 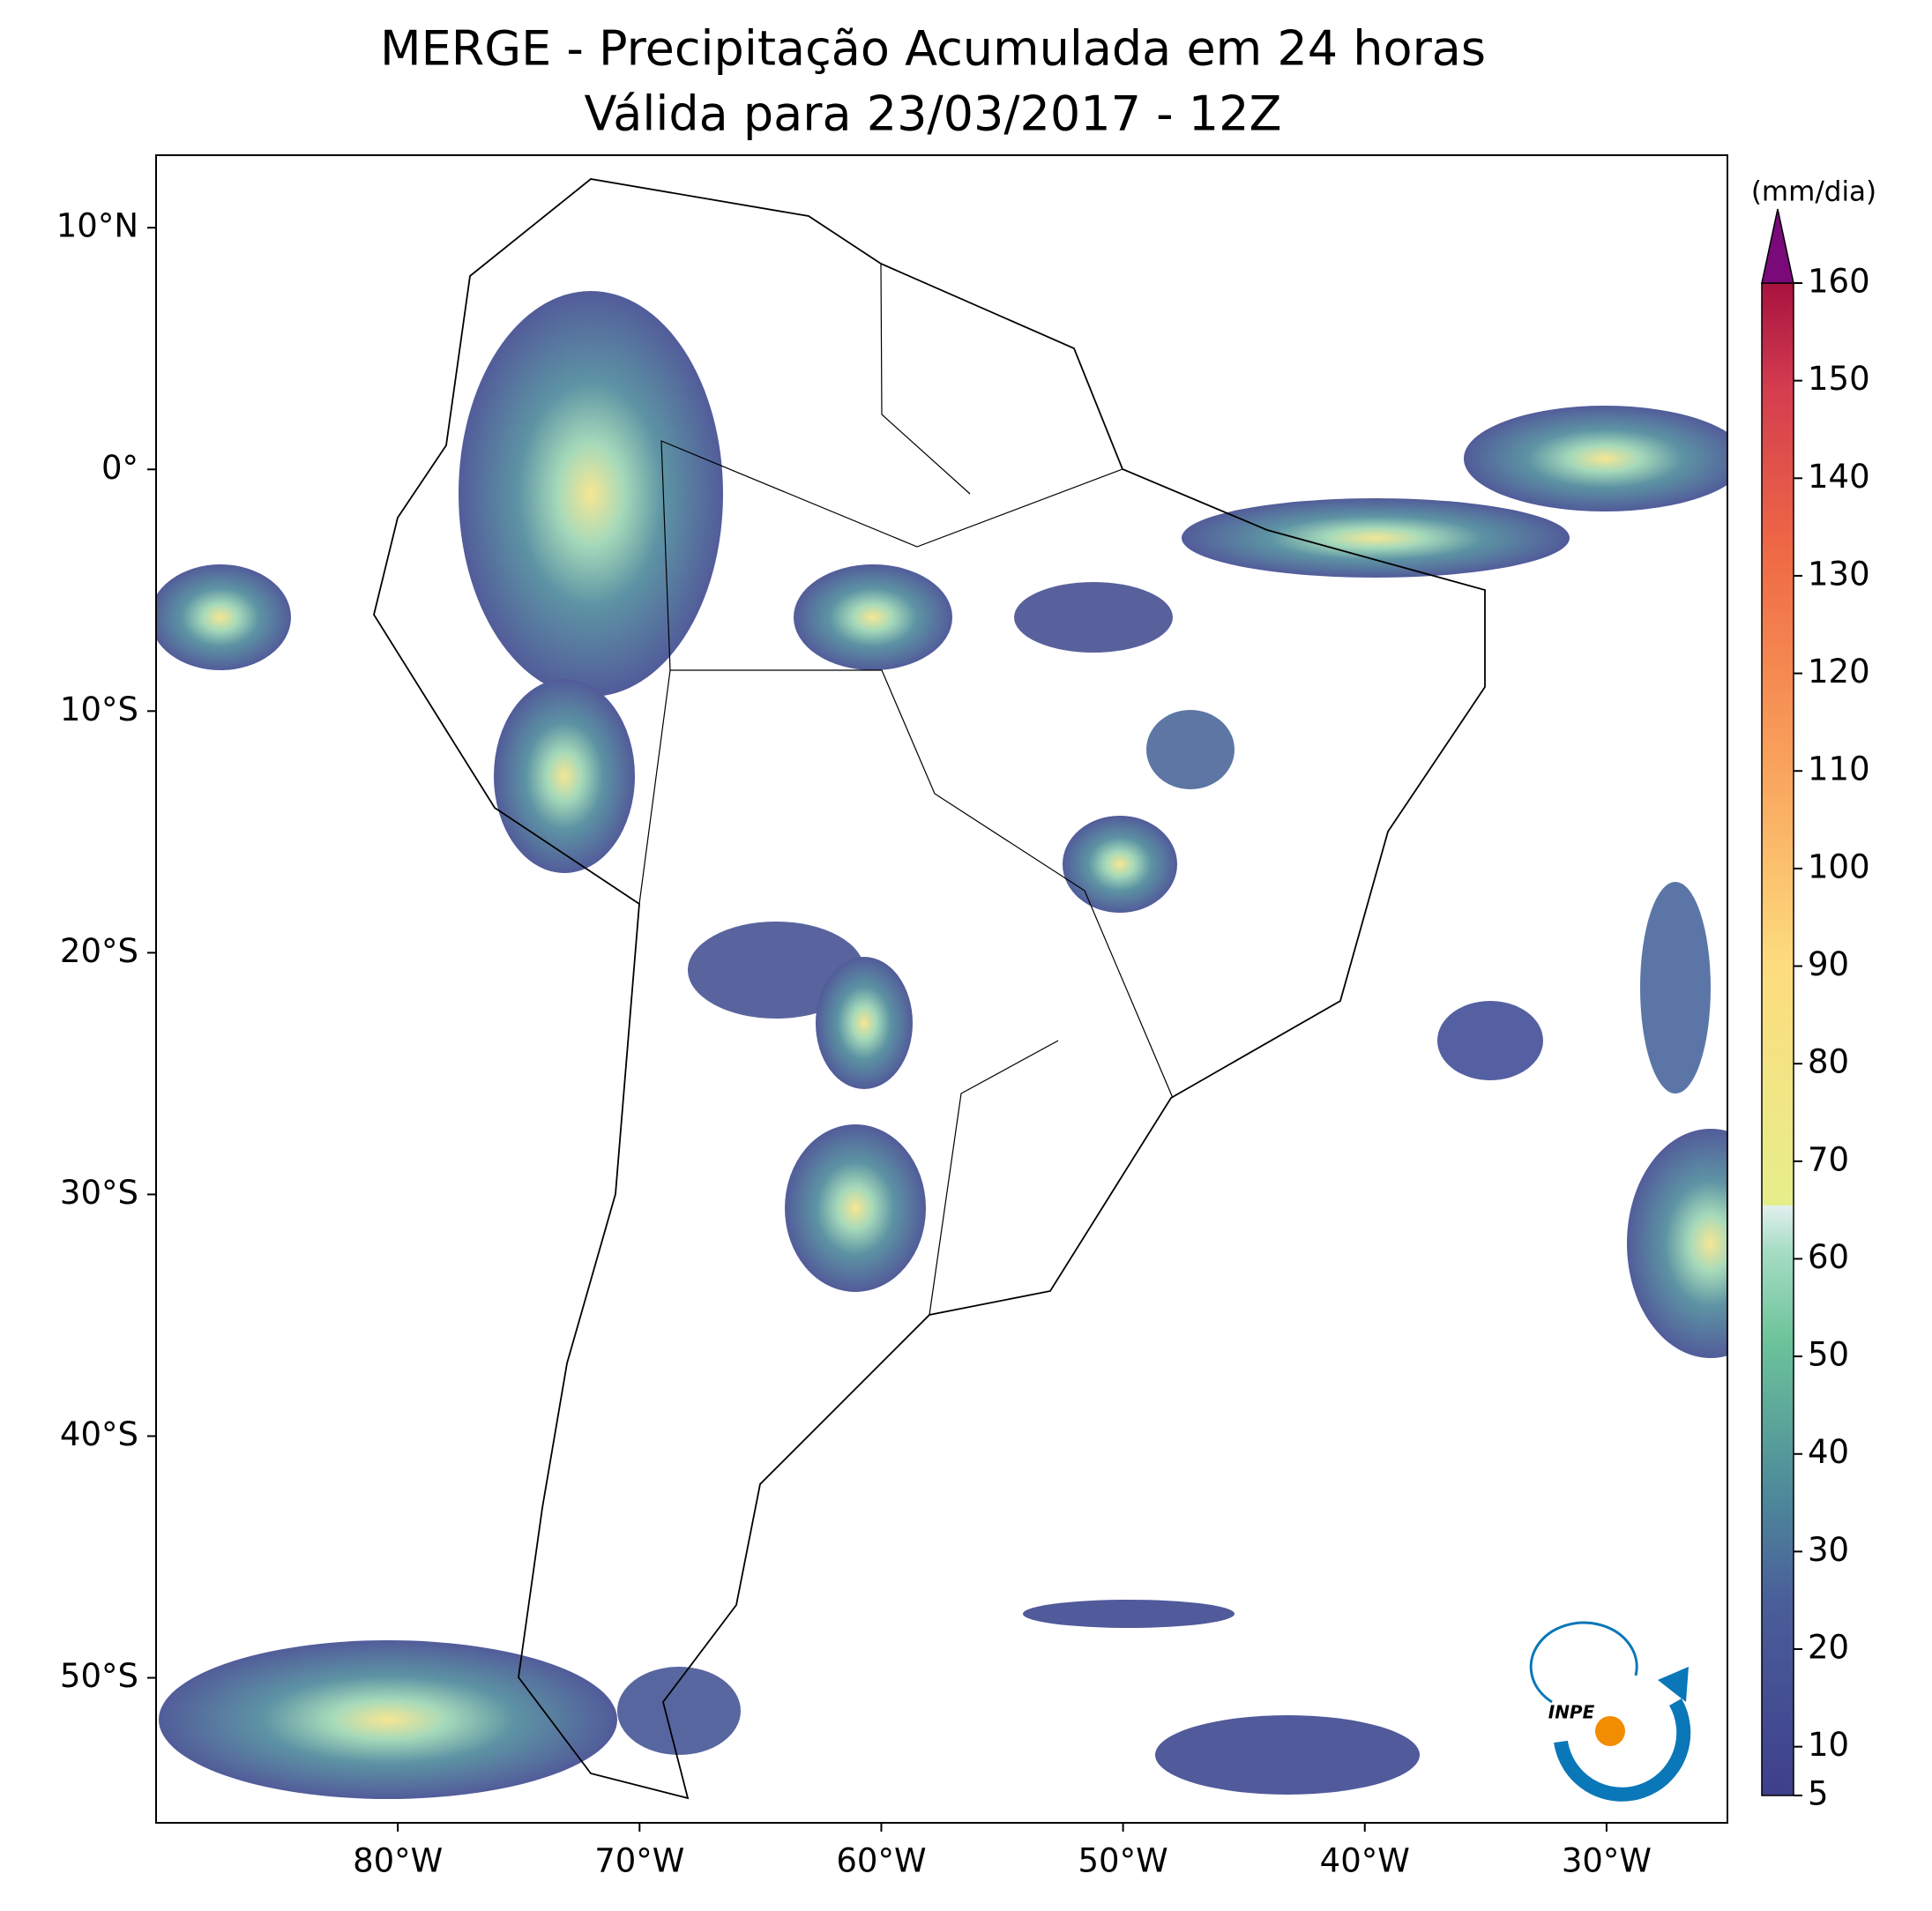 I want to click on logo: INPE, so click(x=1610, y=1712).